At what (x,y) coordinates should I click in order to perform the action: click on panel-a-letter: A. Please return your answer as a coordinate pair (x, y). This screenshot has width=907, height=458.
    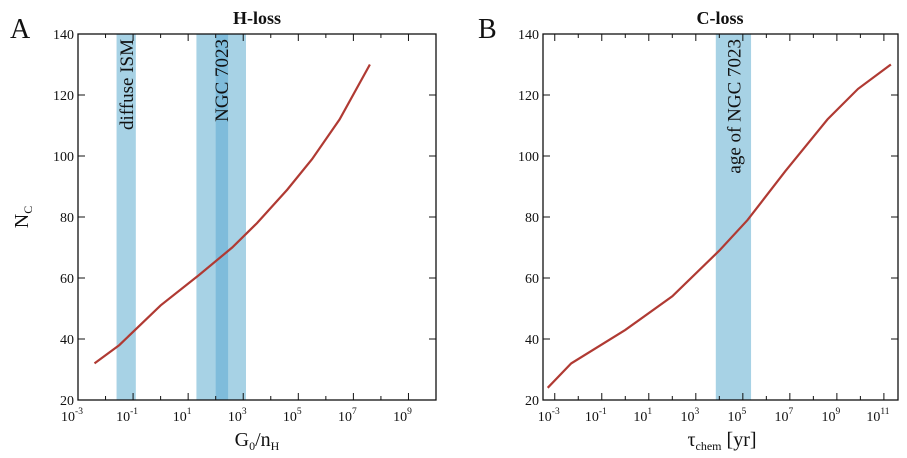
    Looking at the image, I should click on (20, 29).